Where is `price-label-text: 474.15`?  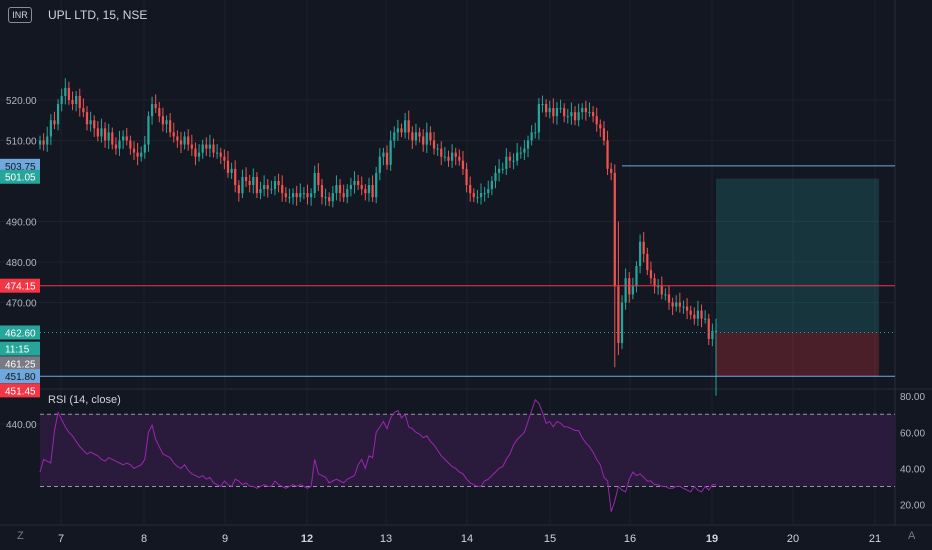 price-label-text: 474.15 is located at coordinates (20, 287).